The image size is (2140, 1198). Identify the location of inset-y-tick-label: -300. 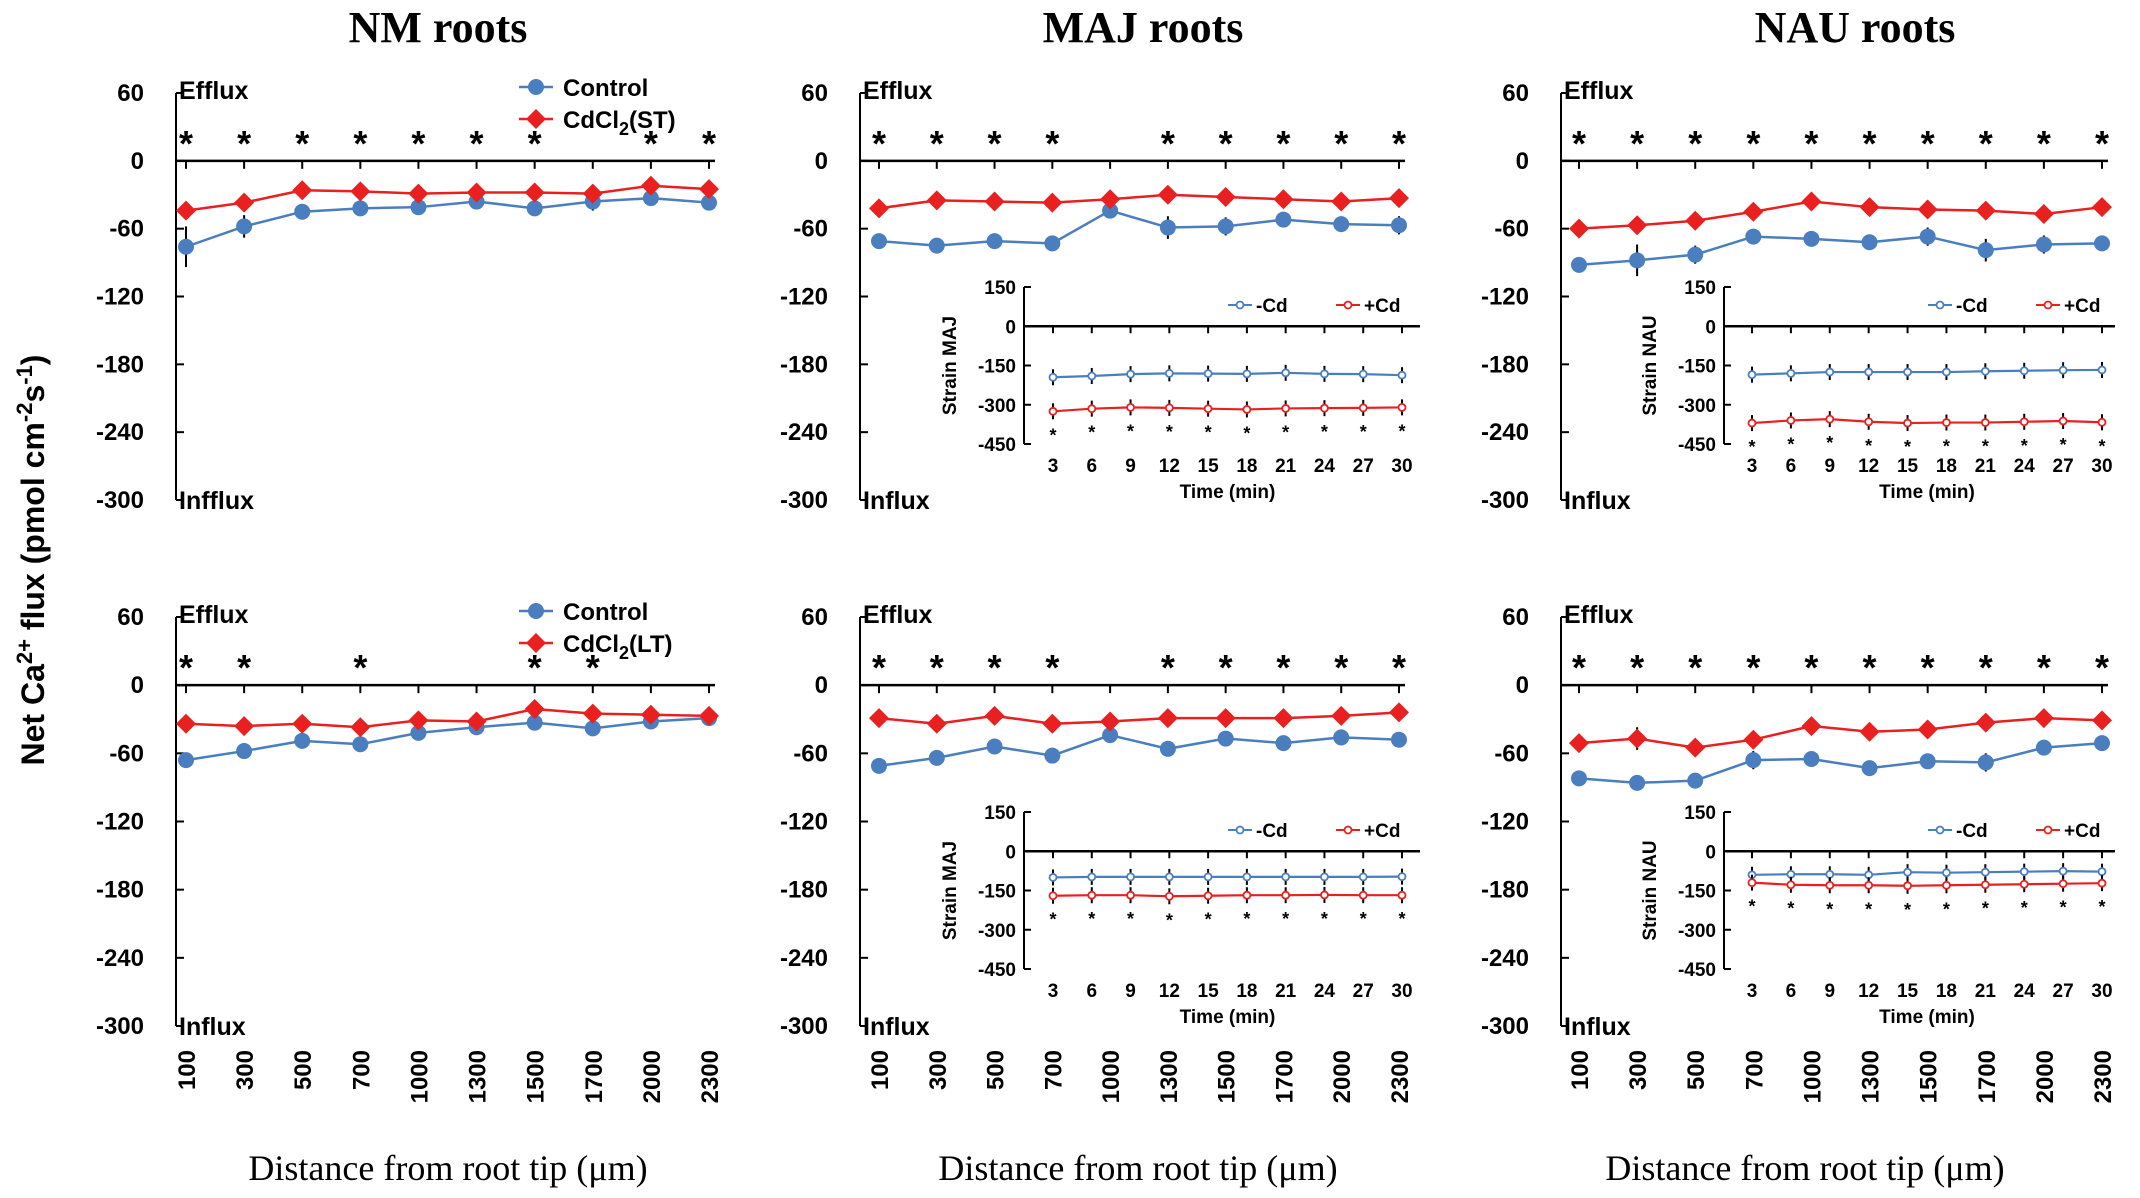
(997, 931).